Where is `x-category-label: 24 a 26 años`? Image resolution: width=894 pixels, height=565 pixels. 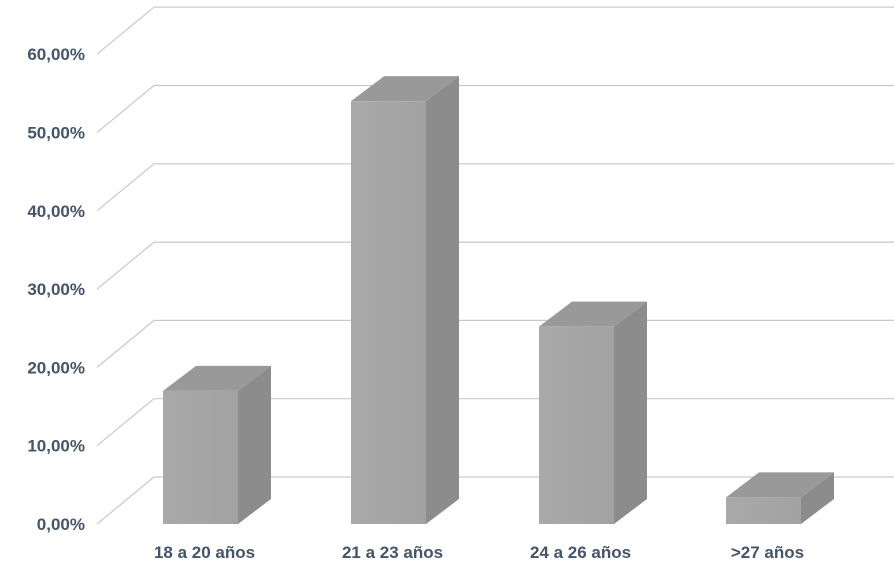
x-category-label: 24 a 26 años is located at coordinates (580, 552).